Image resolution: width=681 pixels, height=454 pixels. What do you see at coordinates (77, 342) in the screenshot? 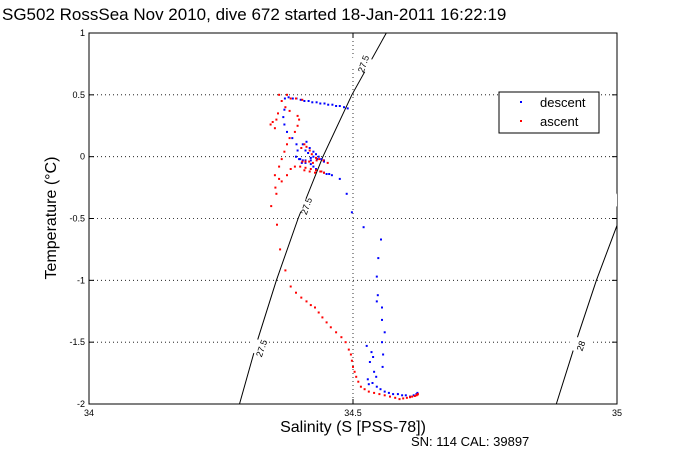
I see `y-tick-label: -1.5` at bounding box center [77, 342].